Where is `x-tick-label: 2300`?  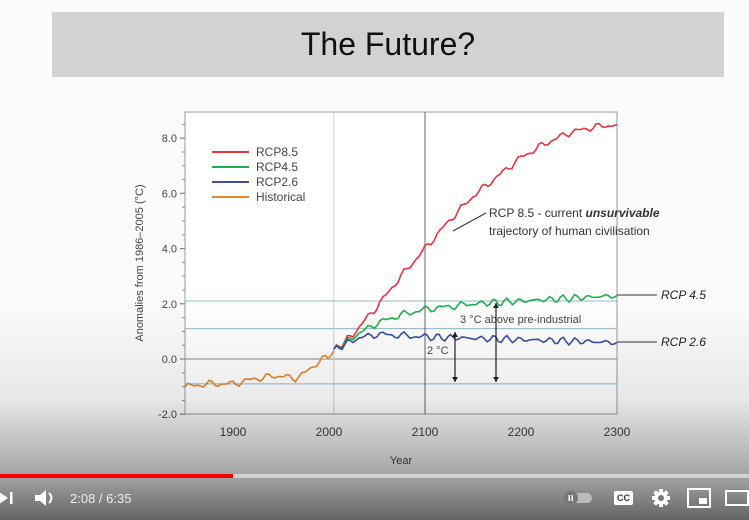
x-tick-label: 2300 is located at coordinates (617, 432).